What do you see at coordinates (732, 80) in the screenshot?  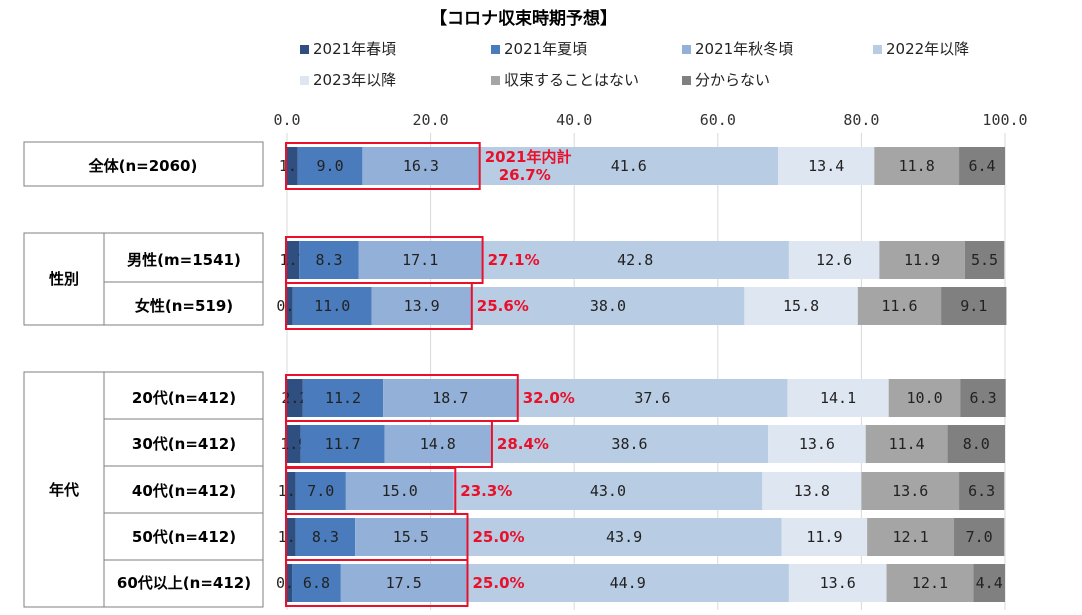 I see `legend-label: 分からない` at bounding box center [732, 80].